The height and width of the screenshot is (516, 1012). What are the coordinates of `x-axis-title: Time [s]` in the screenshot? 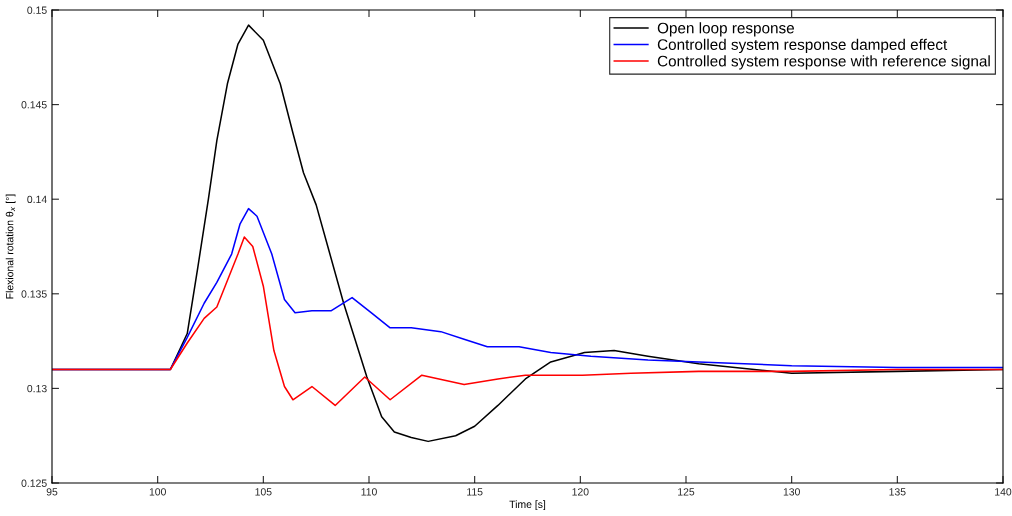 It's located at (527, 505).